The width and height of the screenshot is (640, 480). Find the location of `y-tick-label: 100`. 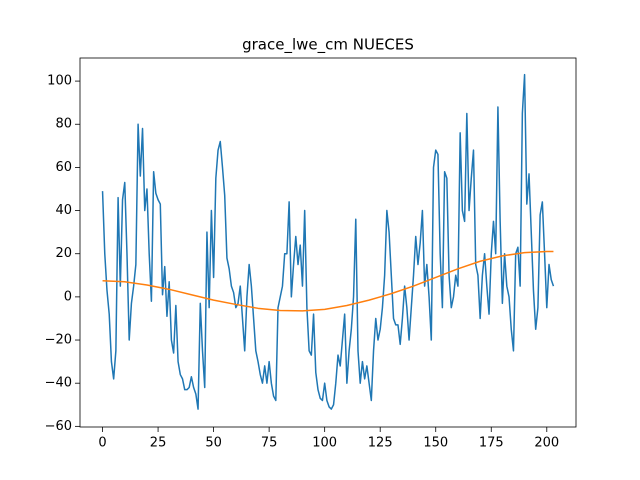

y-tick-label: 100 is located at coordinates (59, 81).